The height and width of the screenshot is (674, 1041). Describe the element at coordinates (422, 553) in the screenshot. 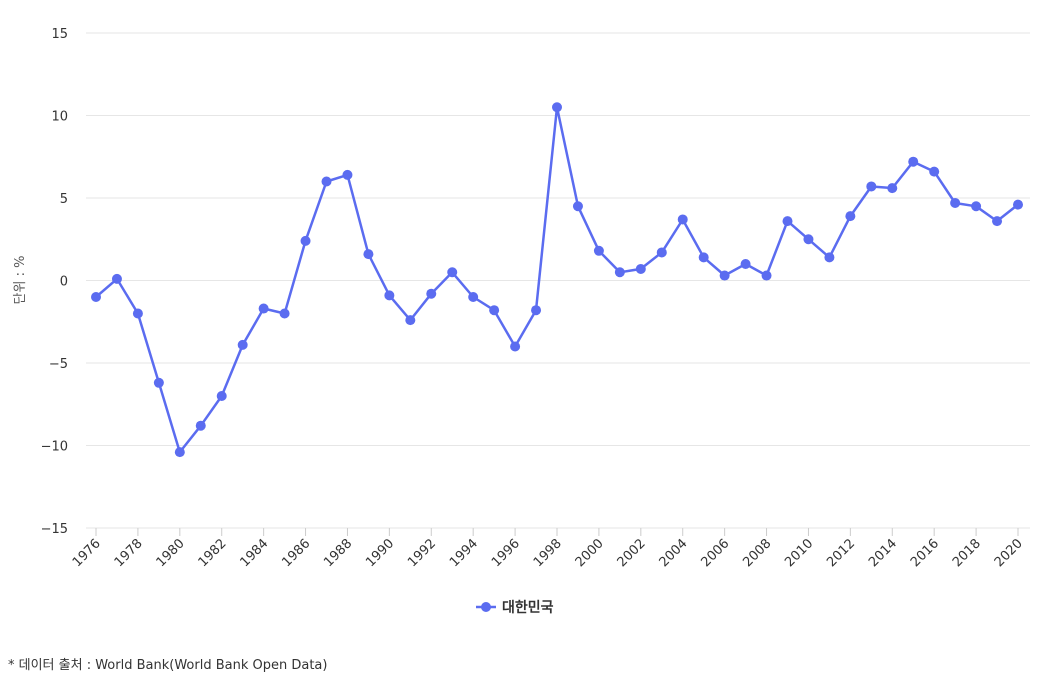

I see `x-tick-label: 1992` at that location.